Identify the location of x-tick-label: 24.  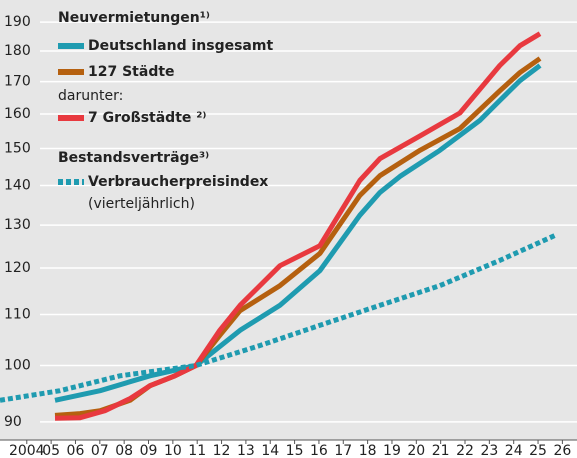
(514, 450).